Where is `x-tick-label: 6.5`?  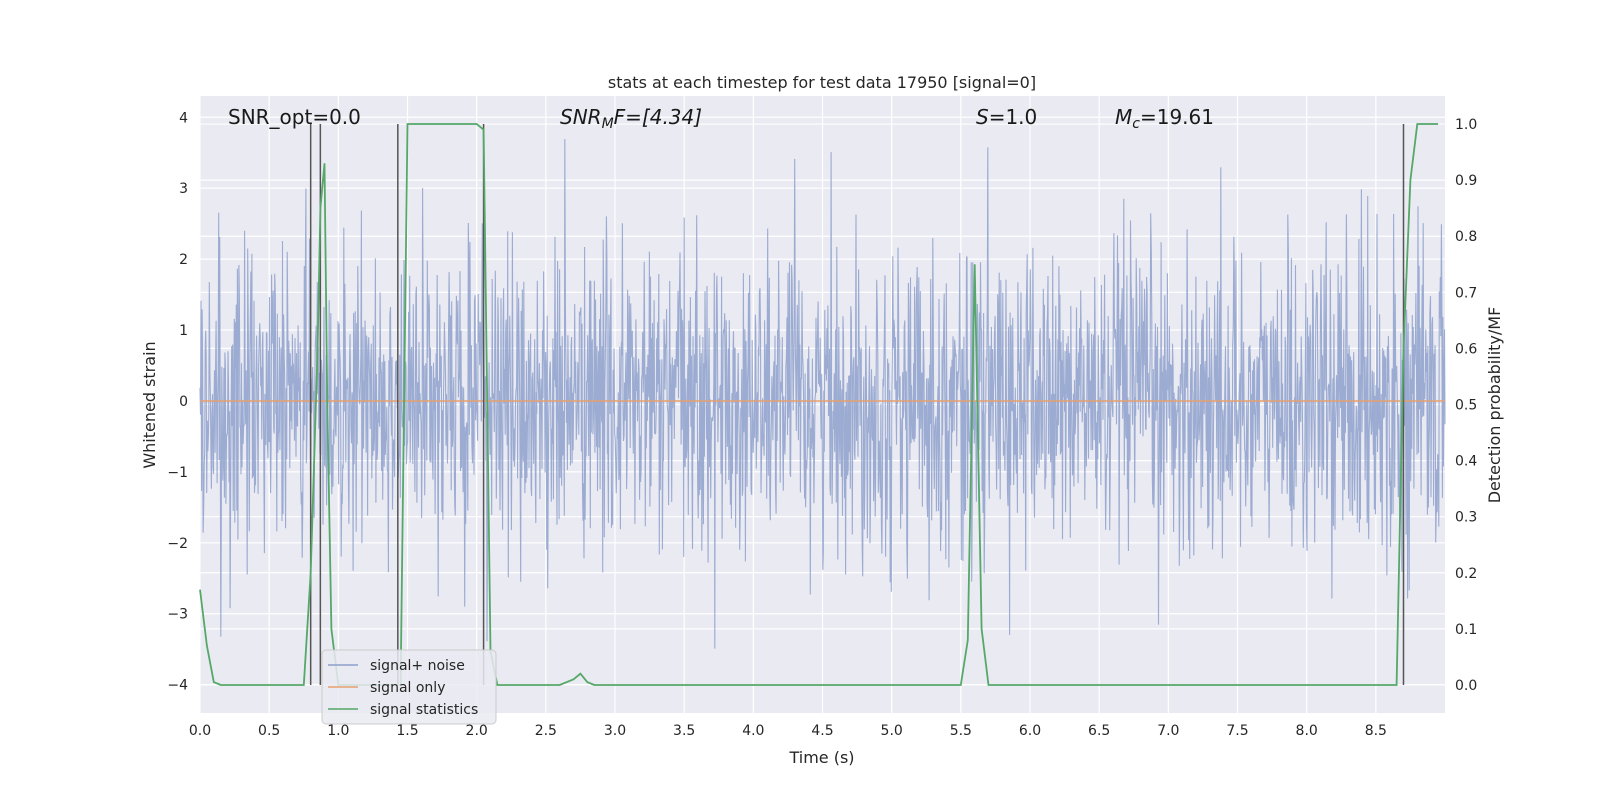 x-tick-label: 6.5 is located at coordinates (1099, 731).